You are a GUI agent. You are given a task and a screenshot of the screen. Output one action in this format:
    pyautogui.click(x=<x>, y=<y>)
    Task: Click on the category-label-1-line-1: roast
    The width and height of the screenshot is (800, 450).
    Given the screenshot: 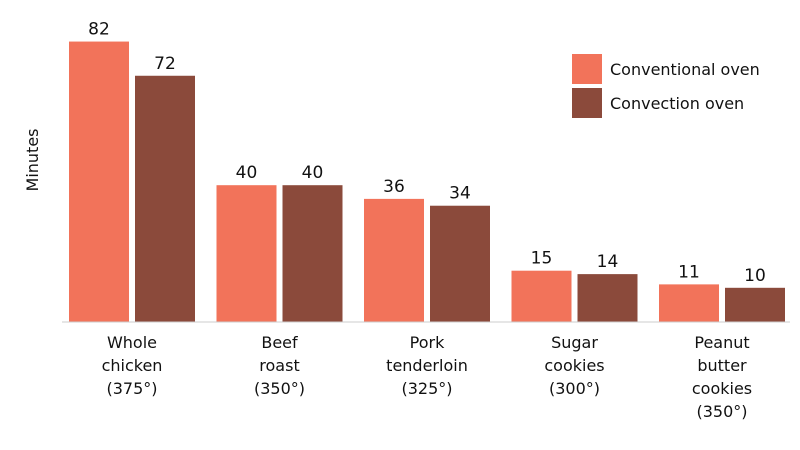 What is the action you would take?
    pyautogui.click(x=279, y=365)
    